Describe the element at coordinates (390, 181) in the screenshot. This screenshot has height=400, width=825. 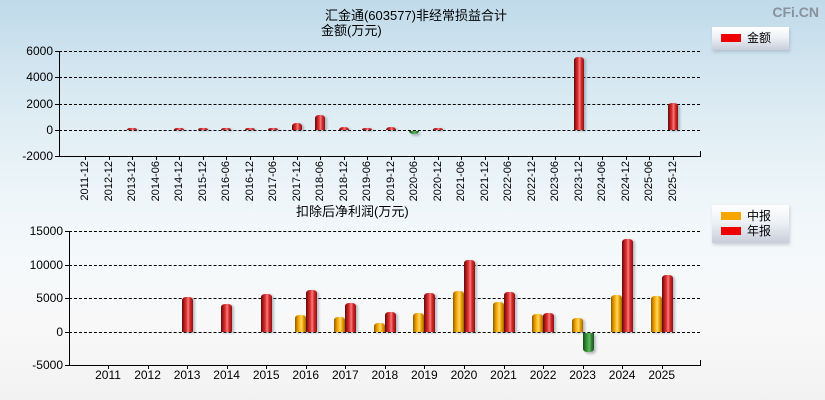
I see `x-tick-label: 2019-12` at that location.